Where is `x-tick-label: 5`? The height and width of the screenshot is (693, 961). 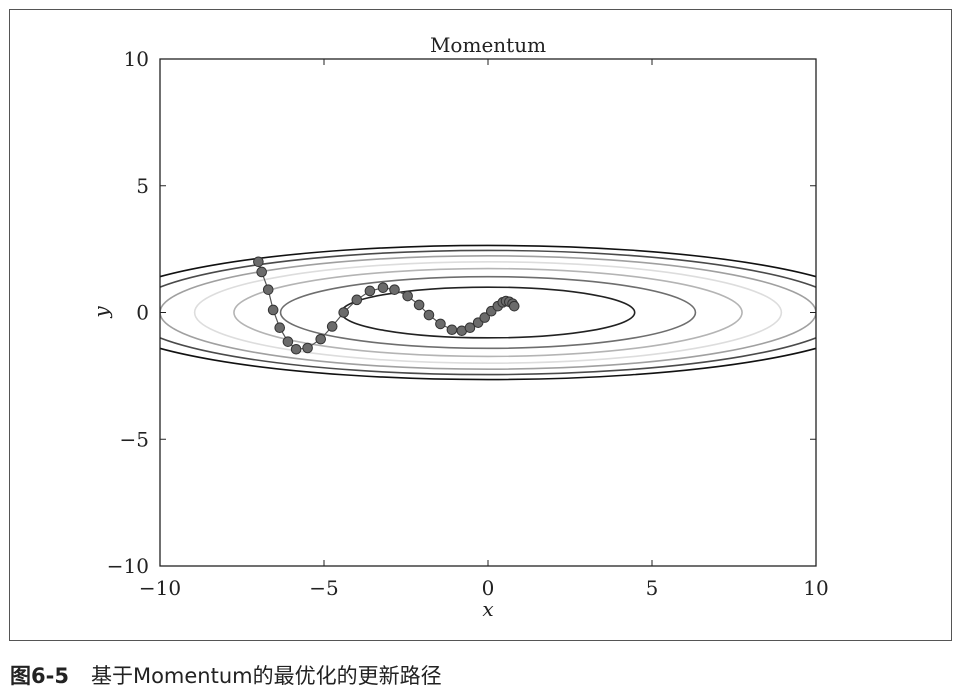
x-tick-label: 5 is located at coordinates (652, 588).